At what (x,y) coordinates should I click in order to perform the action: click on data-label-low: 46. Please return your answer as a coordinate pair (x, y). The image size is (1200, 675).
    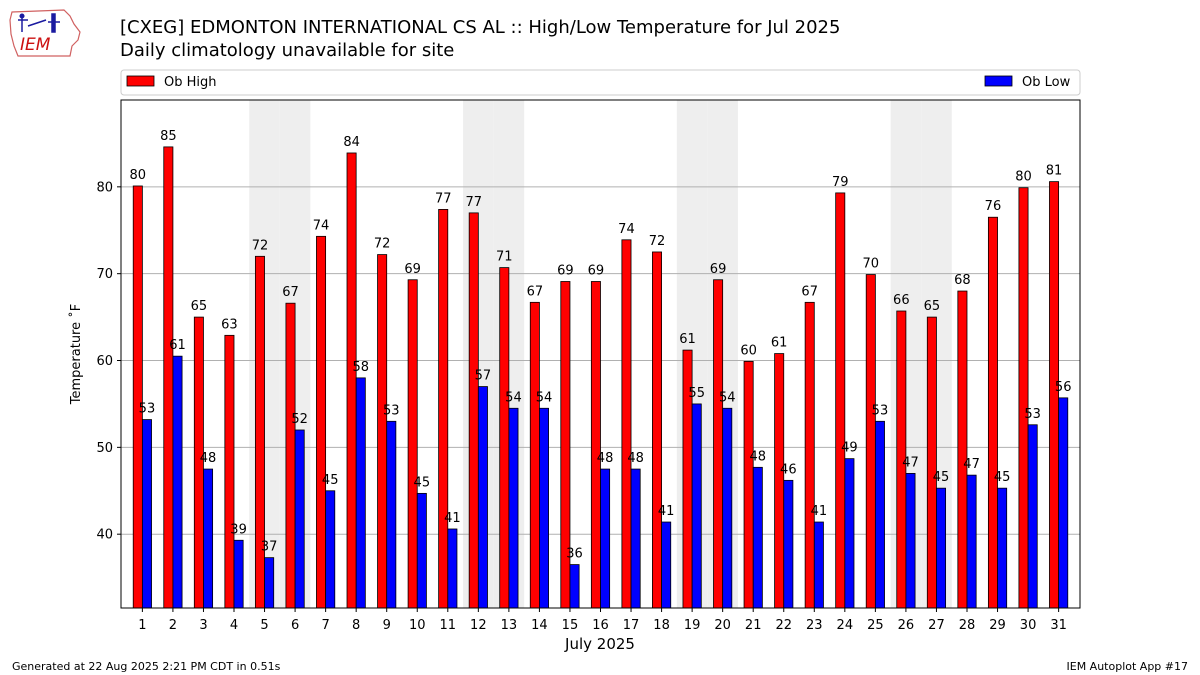
    Looking at the image, I should click on (788, 469).